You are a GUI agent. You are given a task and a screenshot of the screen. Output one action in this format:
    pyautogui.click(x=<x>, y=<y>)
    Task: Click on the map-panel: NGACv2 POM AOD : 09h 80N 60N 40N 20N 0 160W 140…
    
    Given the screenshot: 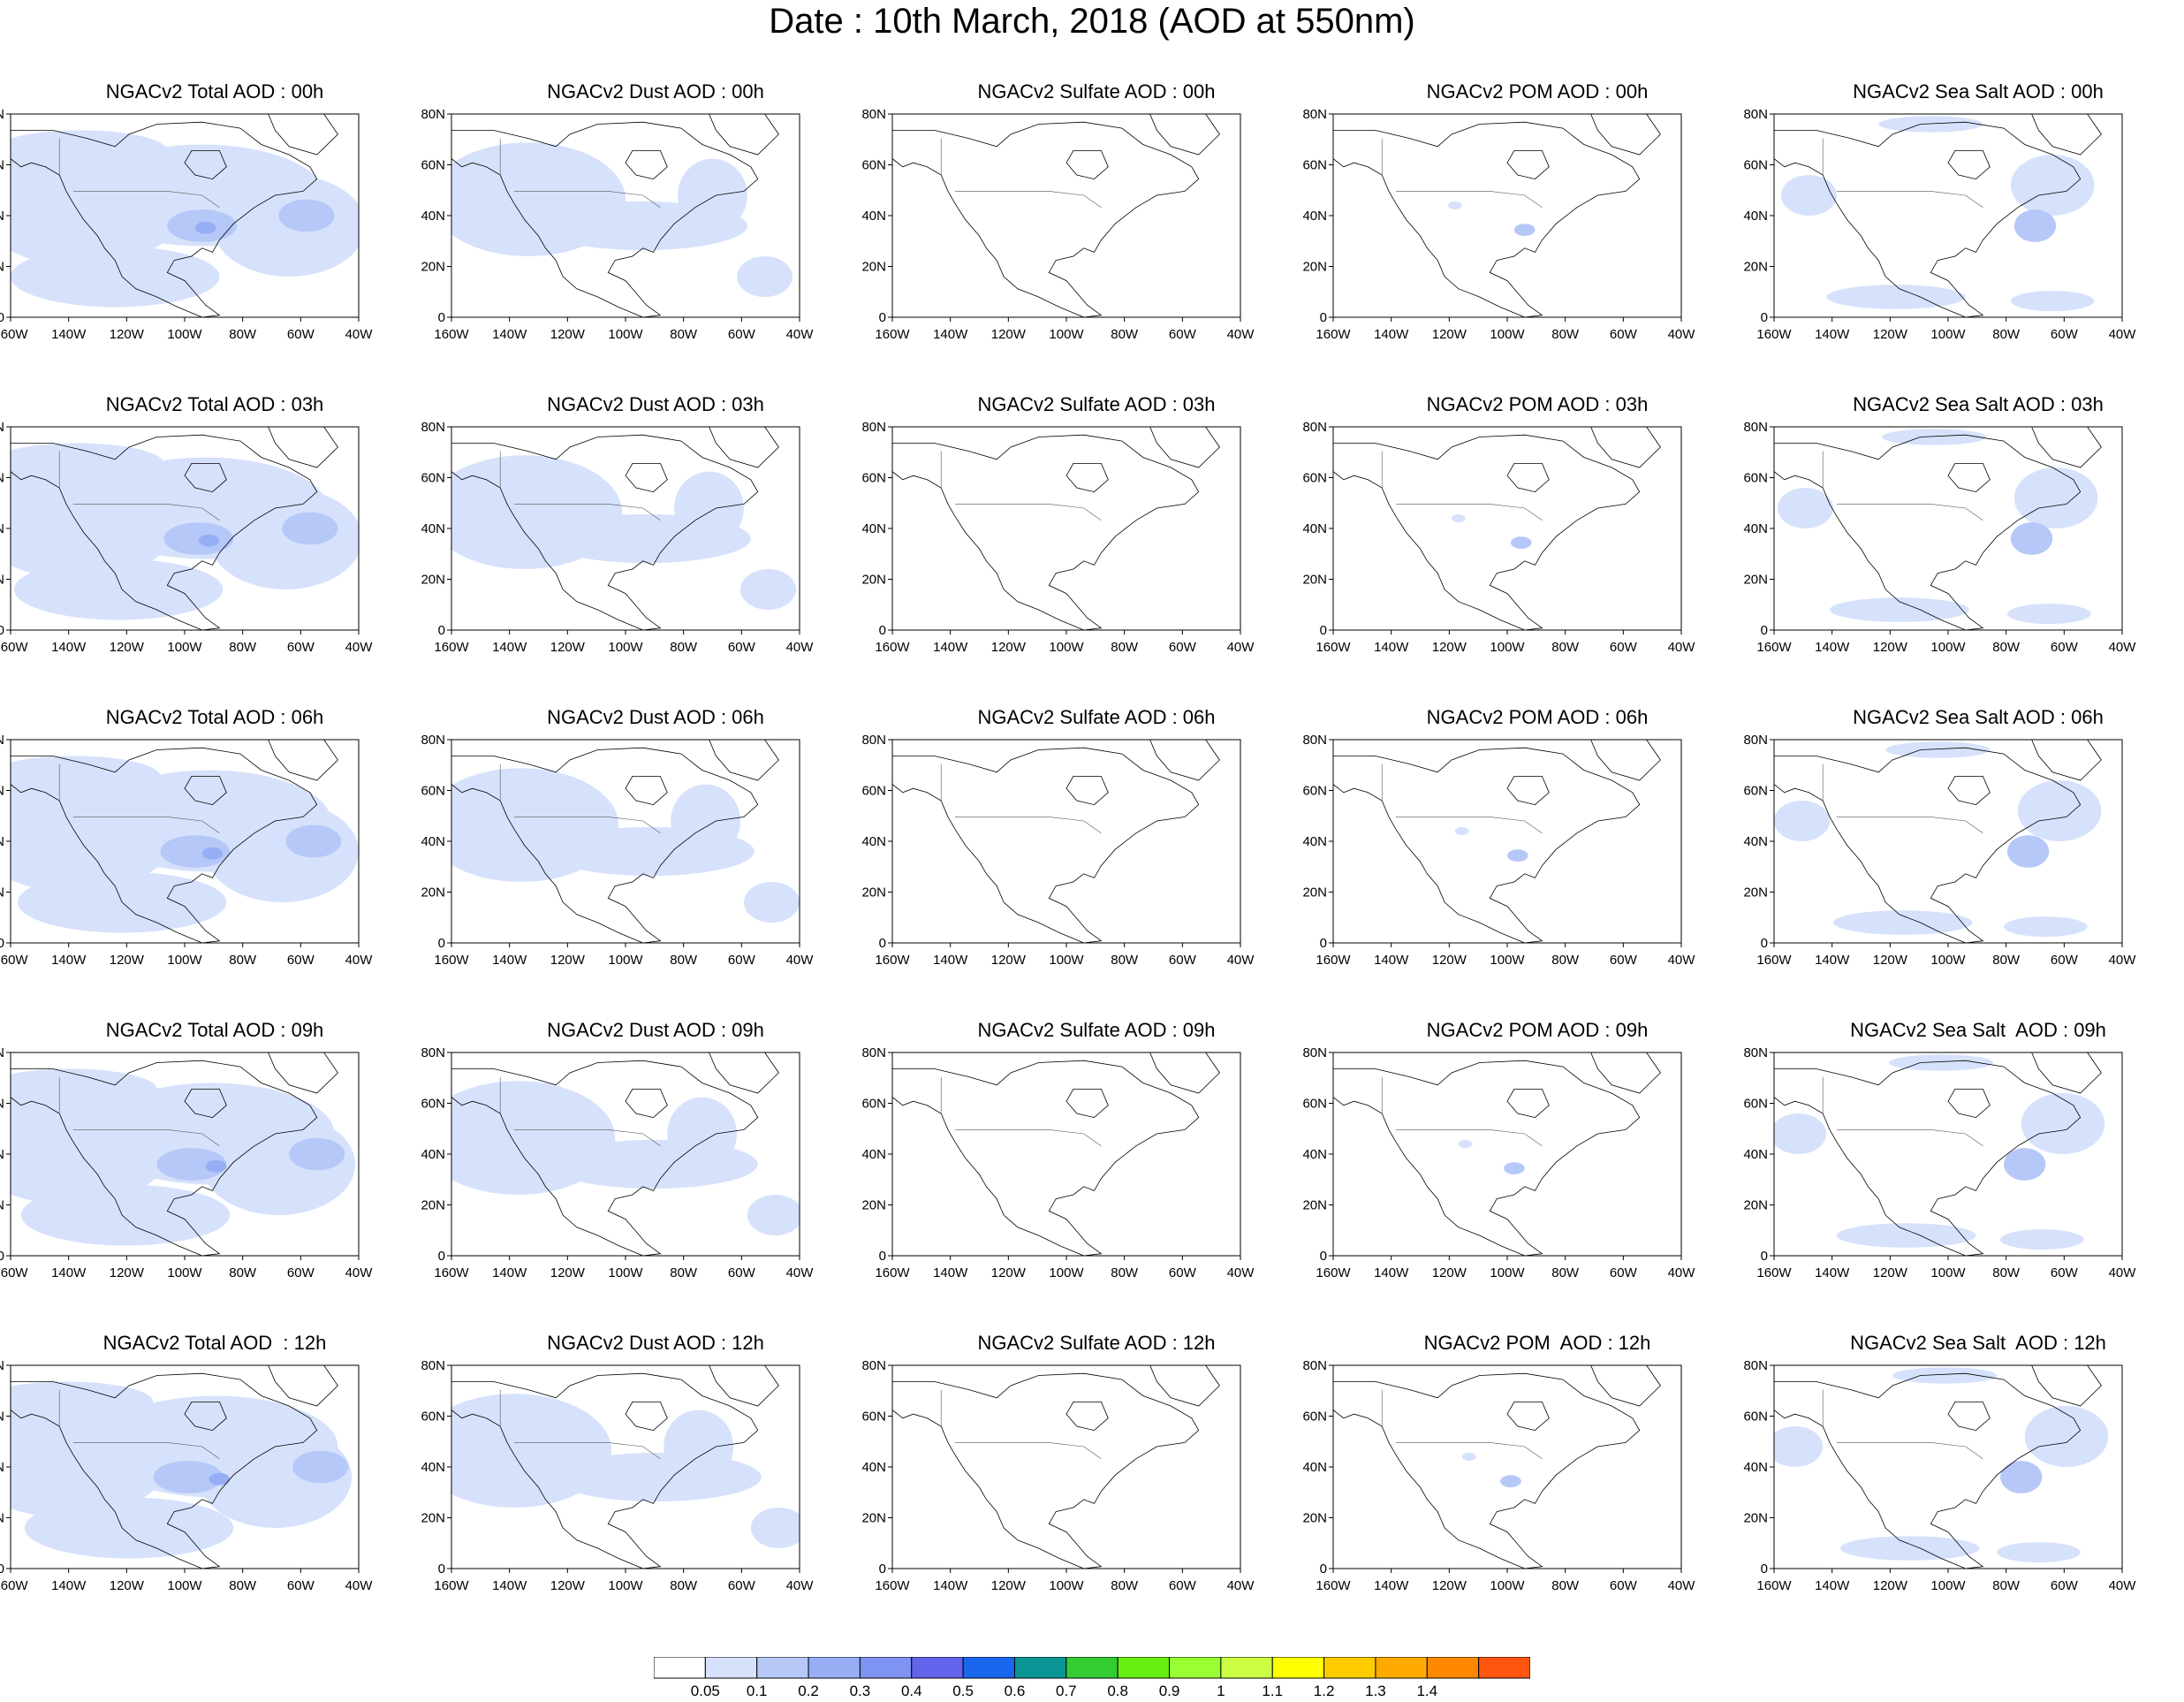 What is the action you would take?
    pyautogui.click(x=1499, y=1151)
    